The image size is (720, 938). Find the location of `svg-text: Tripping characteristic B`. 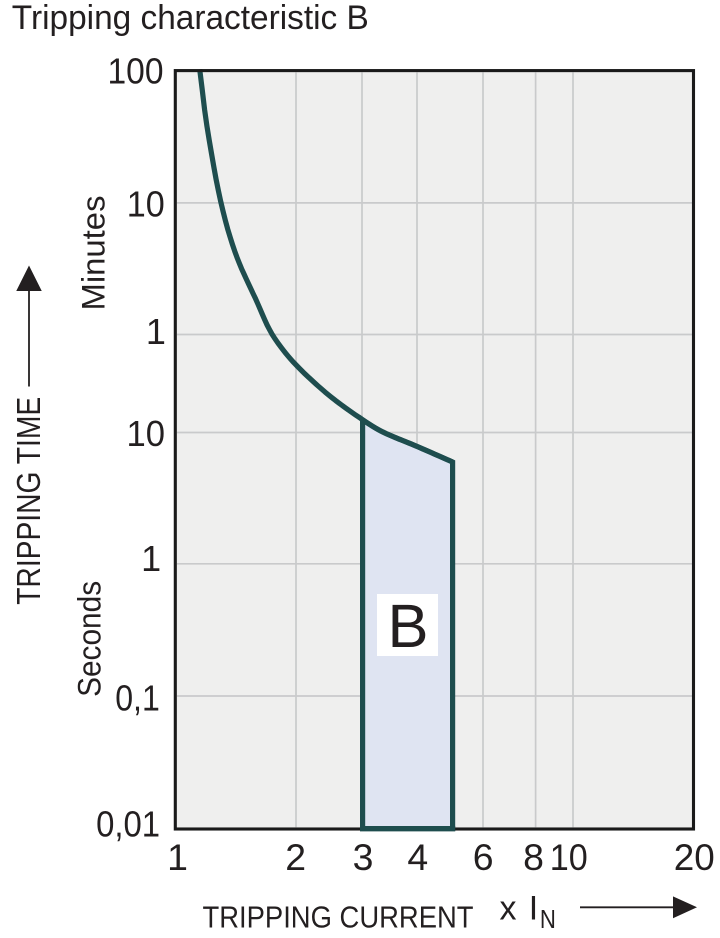

svg-text: Tripping characteristic B is located at coordinates (190, 18).